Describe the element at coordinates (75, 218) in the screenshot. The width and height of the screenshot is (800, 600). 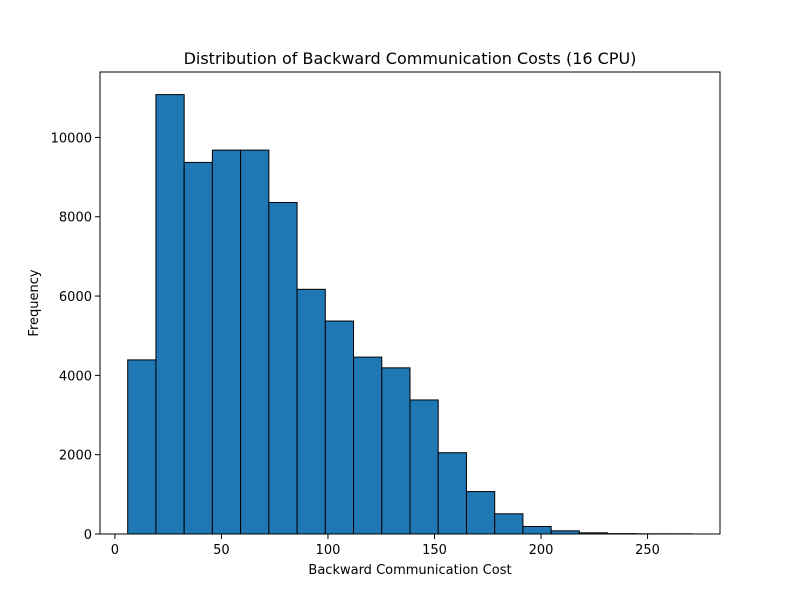
I see `y-tick-label-4: 8000` at that location.